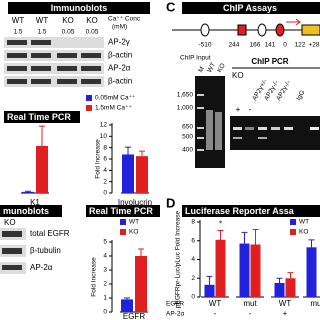 The width and height of the screenshot is (320, 320). What do you see at coordinates (104, 125) in the screenshot?
I see `y-tick-label: 12` at bounding box center [104, 125].